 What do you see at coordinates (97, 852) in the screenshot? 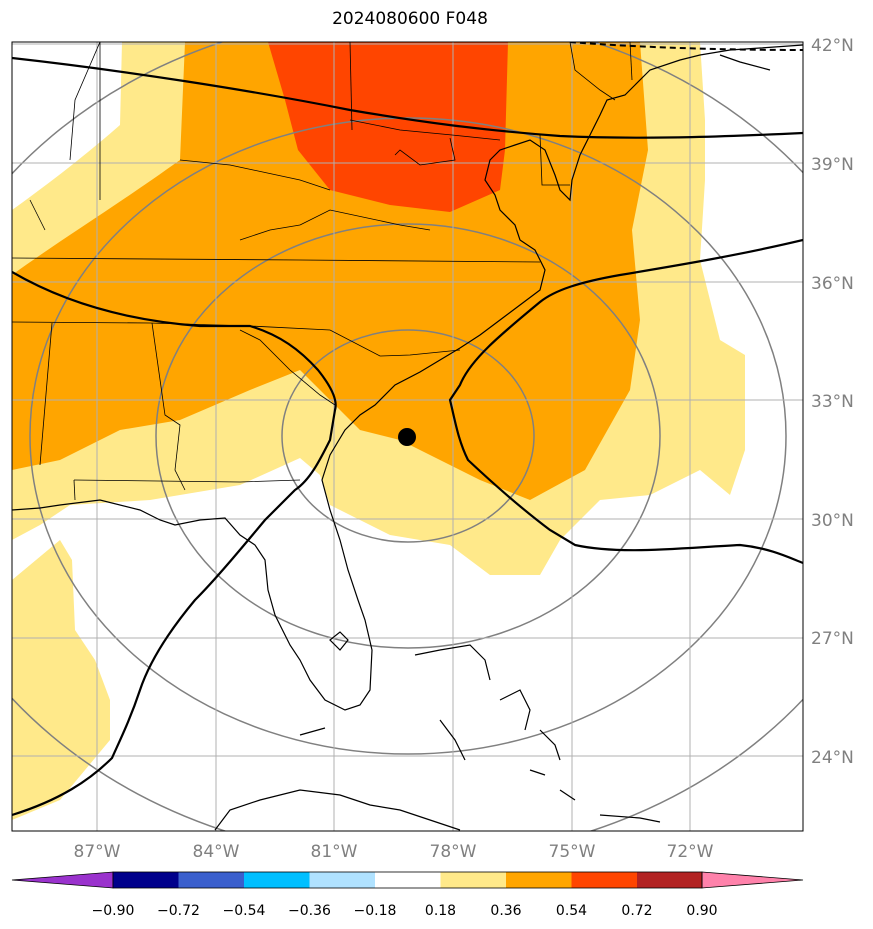
I see `lon-label: 87°W` at bounding box center [97, 852].